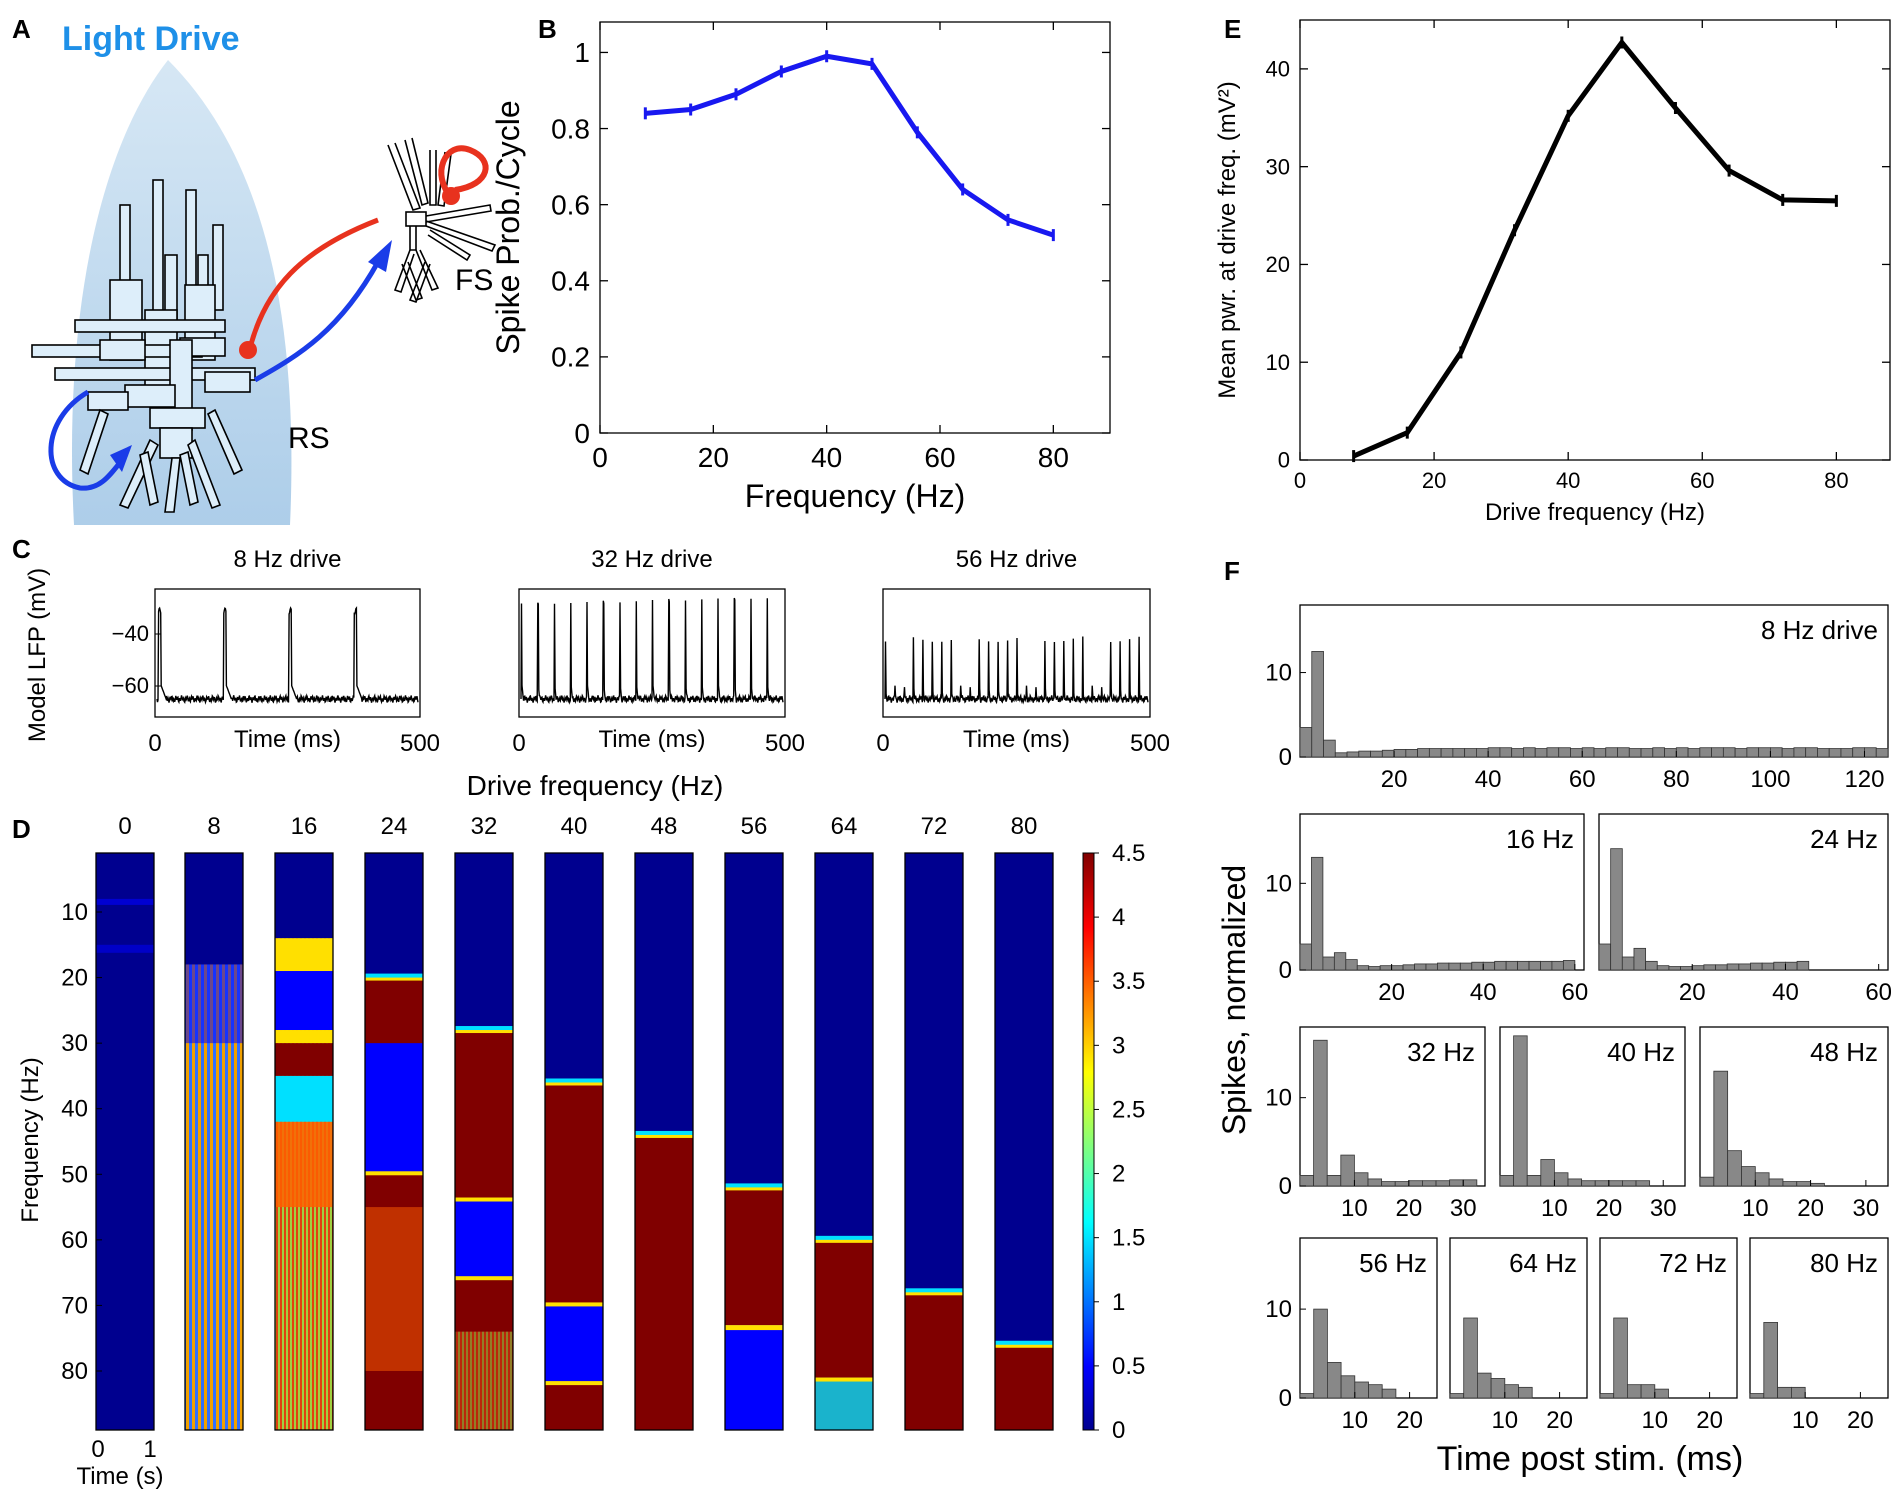  I want to click on hist-title: 80 Hz, so click(1844, 1263).